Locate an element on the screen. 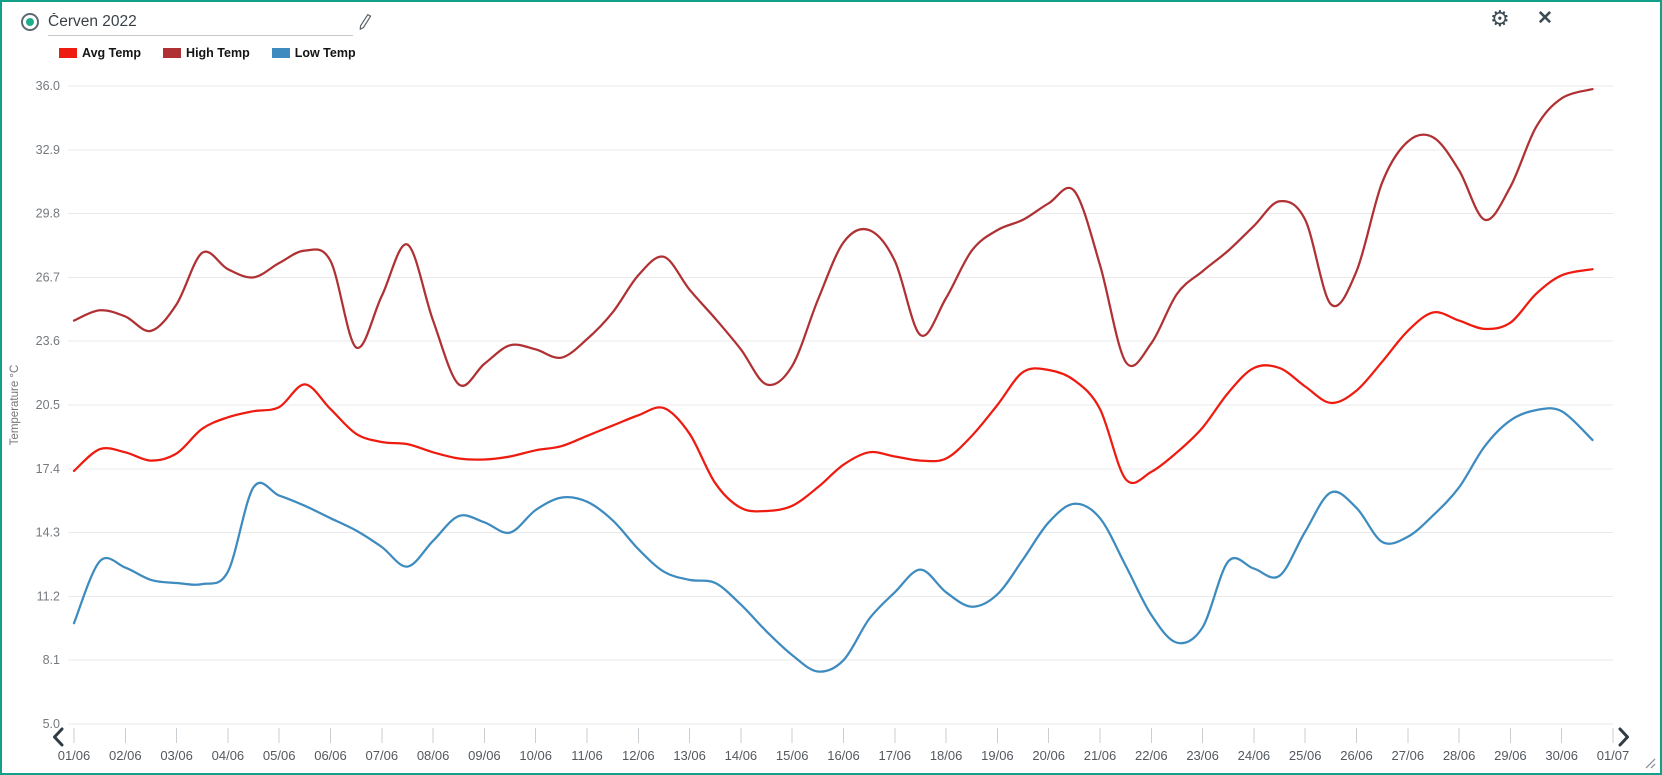 The image size is (1662, 775). radio-dot-icon is located at coordinates (30, 22).